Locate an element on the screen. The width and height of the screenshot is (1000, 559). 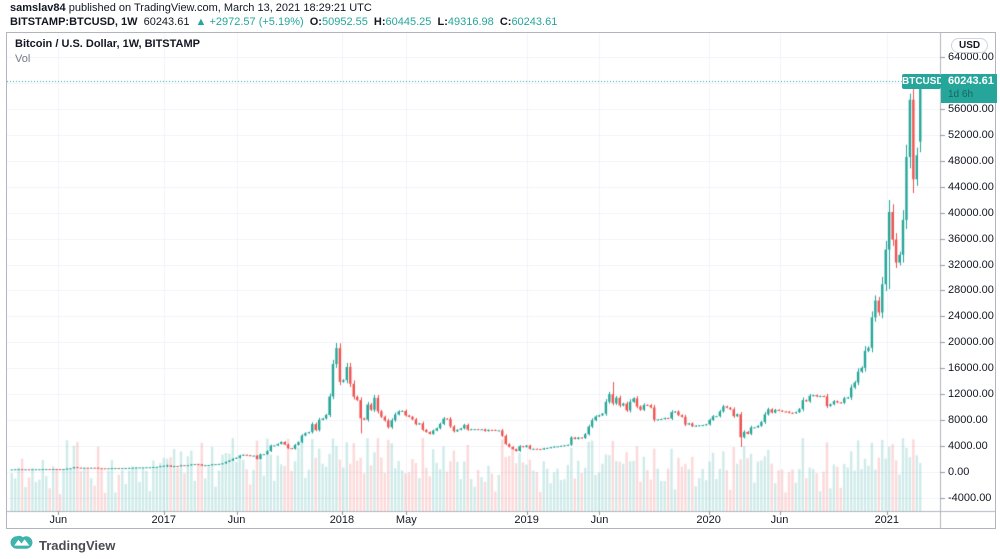
tradingview-logo-text: TradingView is located at coordinates (77, 545).